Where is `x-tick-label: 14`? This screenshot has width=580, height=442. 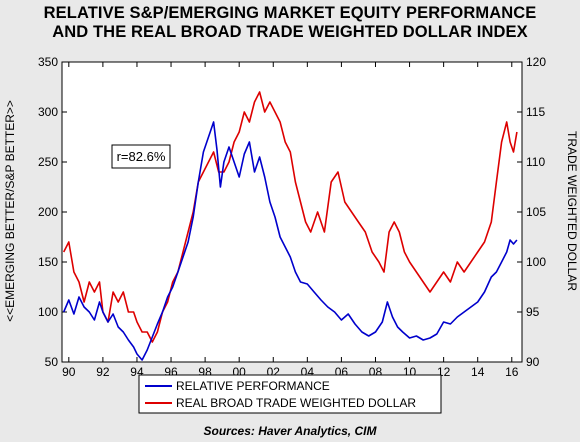
x-tick-label: 14 is located at coordinates (478, 372).